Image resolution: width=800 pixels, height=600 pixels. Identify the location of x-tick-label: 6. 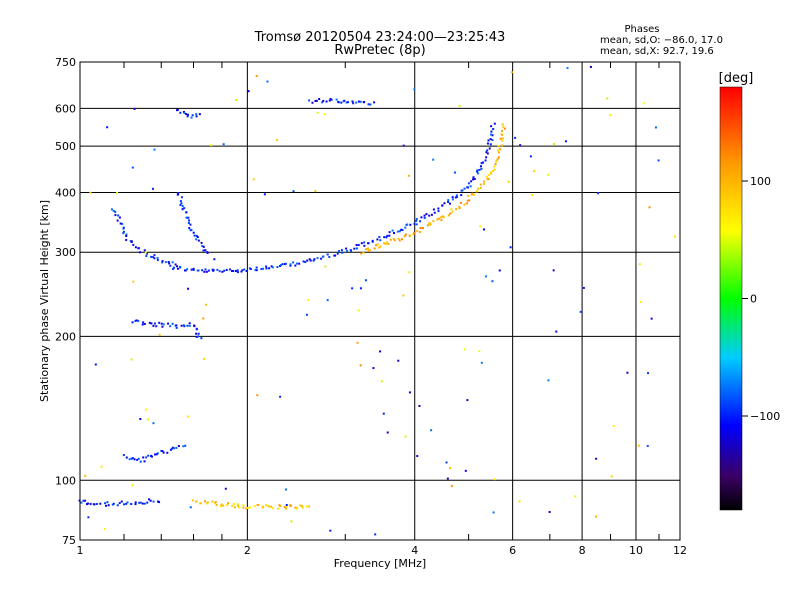
(512, 550).